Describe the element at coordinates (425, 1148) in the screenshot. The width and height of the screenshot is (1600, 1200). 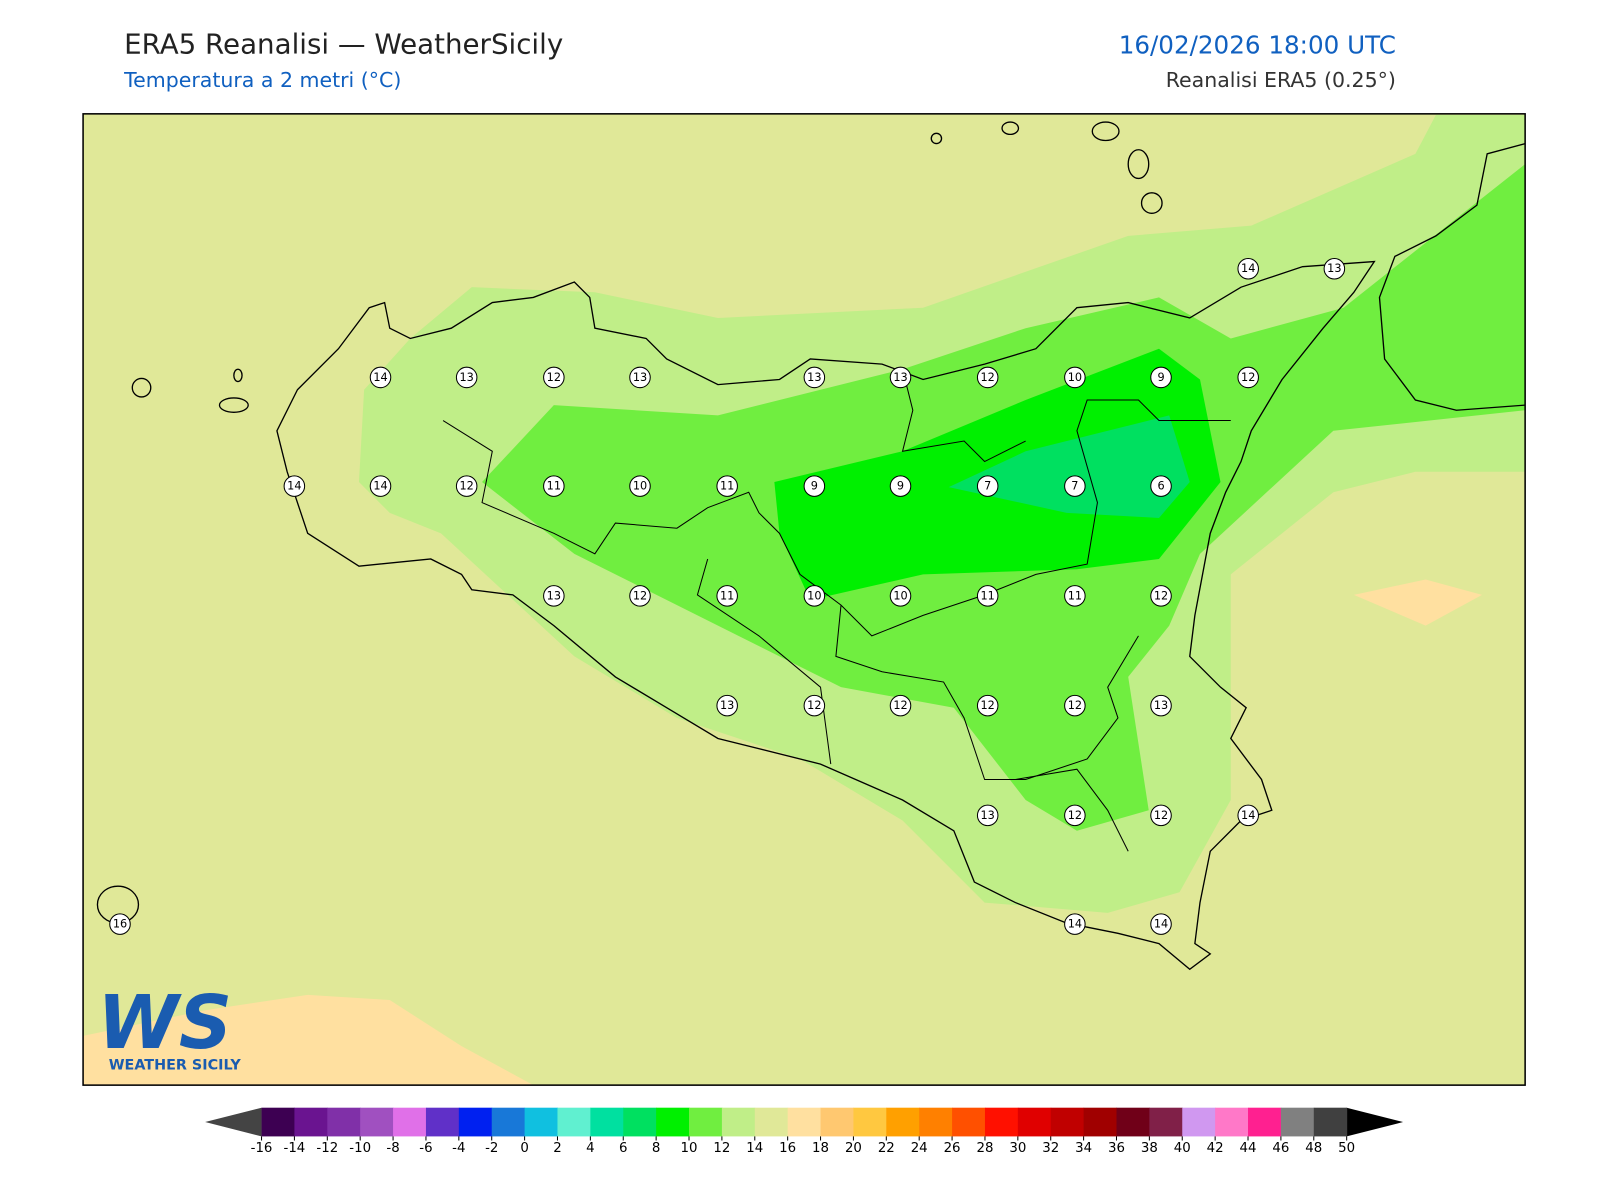
I see `colorbar-tick-label: -6` at that location.